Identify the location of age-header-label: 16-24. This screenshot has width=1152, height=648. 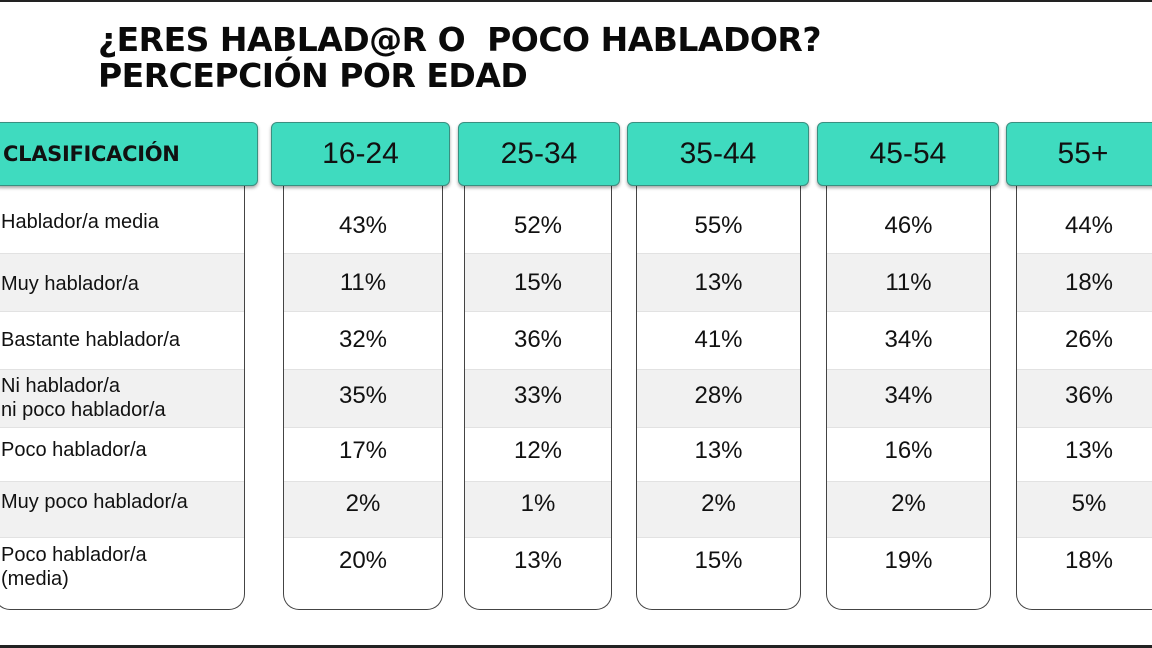
(360, 153).